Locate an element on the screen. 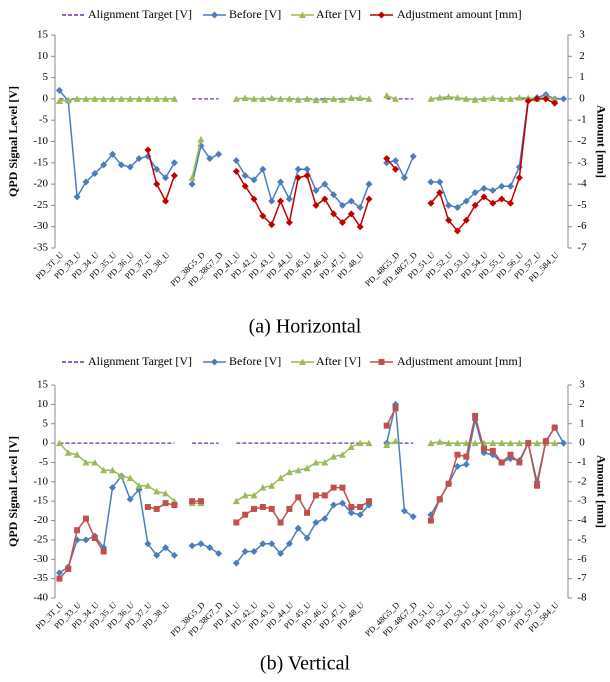  y2-tick-label: -5 is located at coordinates (582, 539).